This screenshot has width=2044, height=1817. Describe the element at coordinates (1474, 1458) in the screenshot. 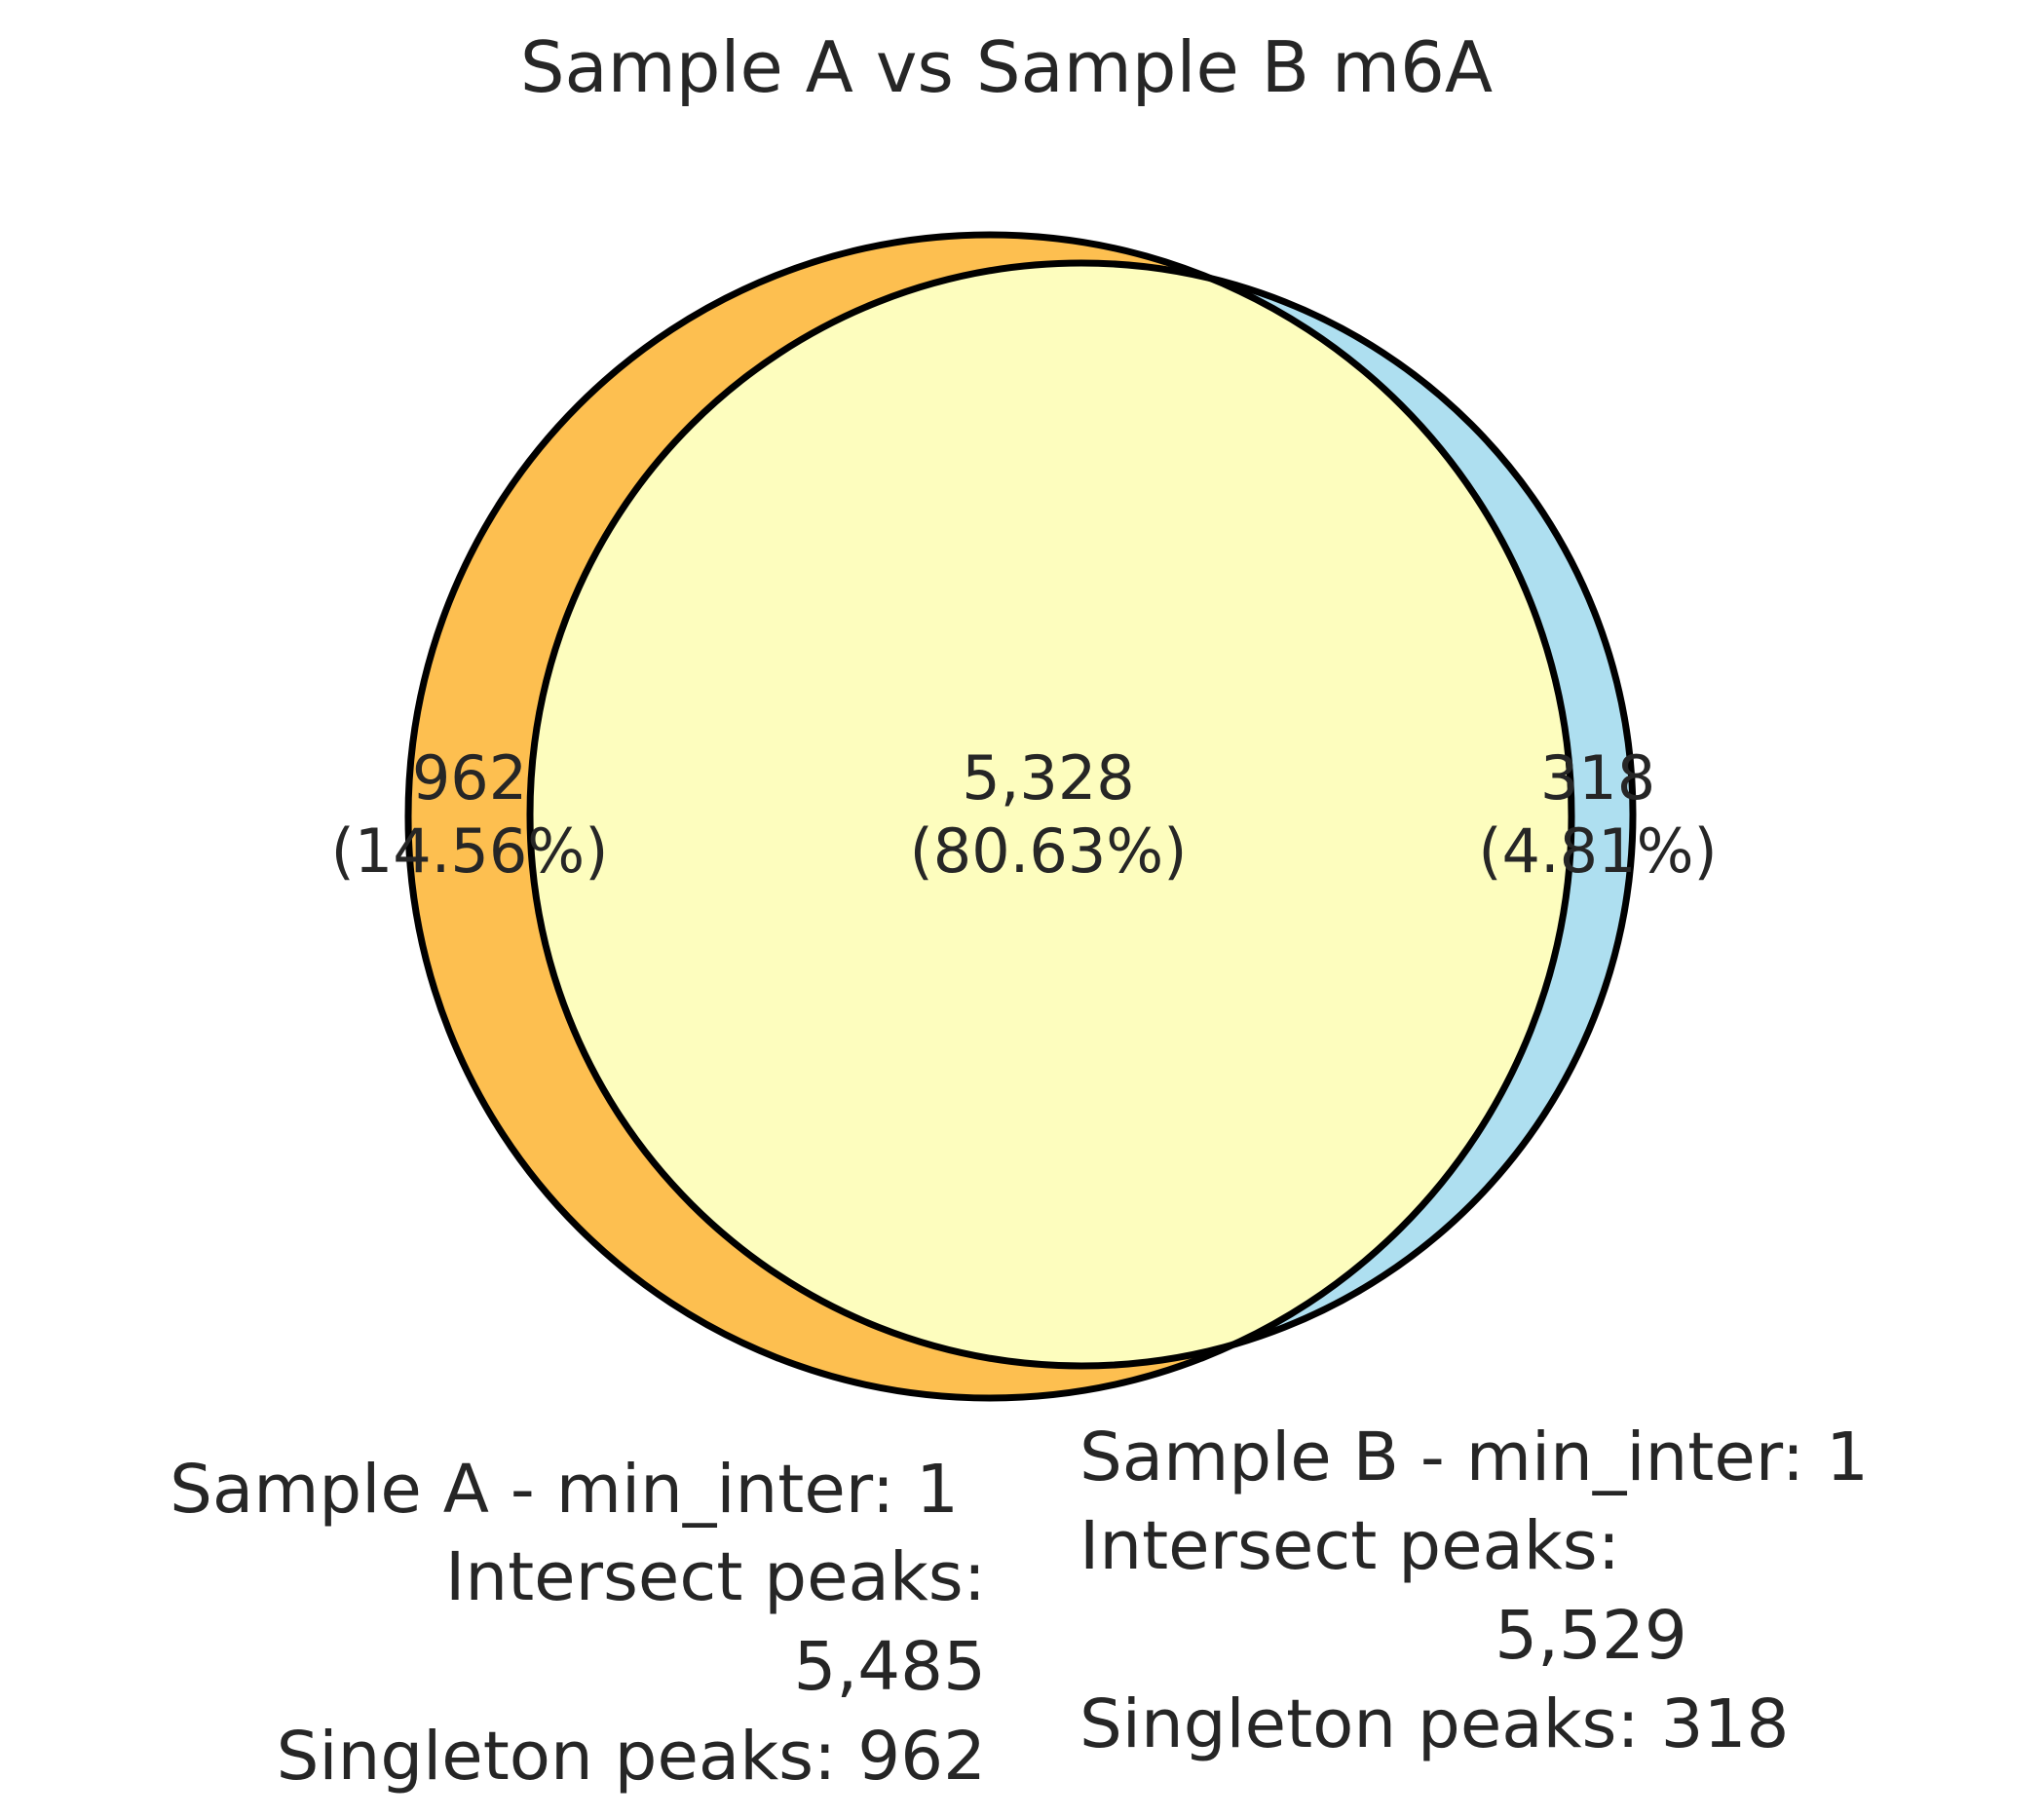

I see `set-annotation: Sample B - min_inter: 1` at that location.